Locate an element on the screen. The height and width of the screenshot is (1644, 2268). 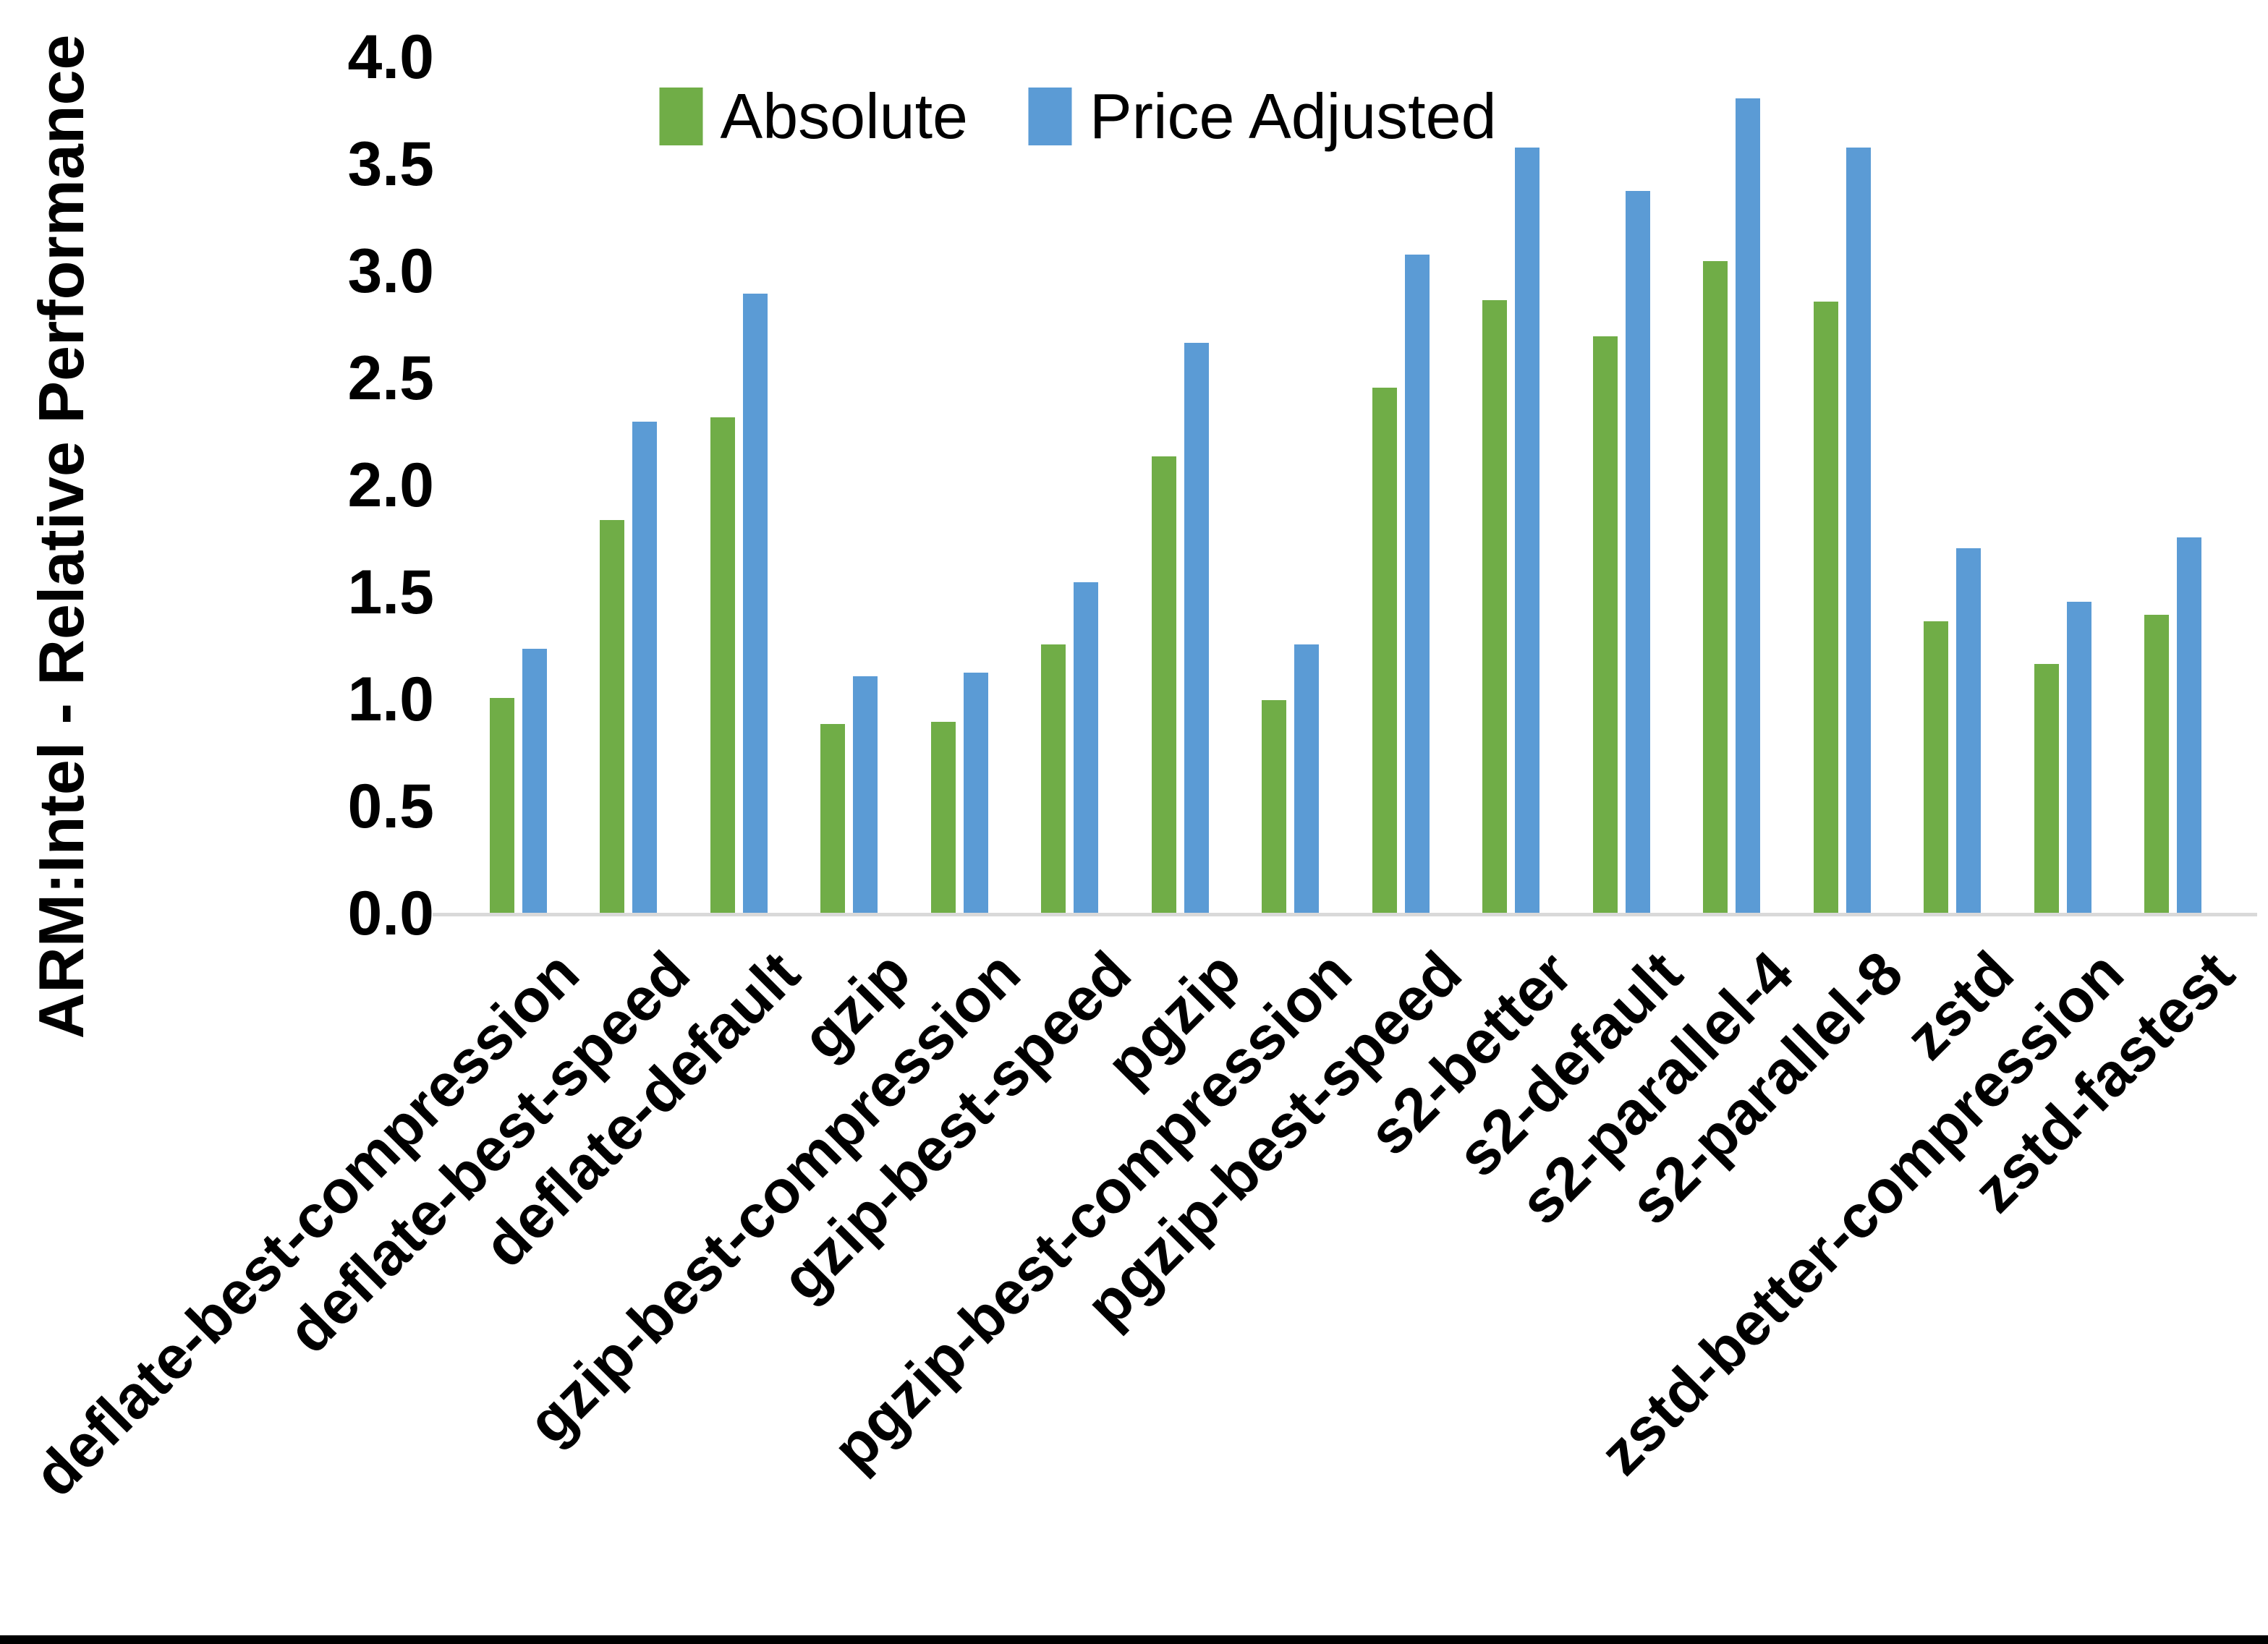
legend-entry-absolute: Absolute is located at coordinates (813, 116).